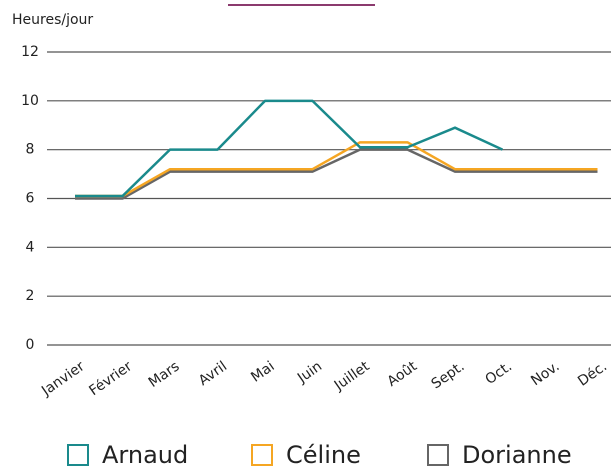 This screenshot has height=469, width=611. Describe the element at coordinates (309, 372) in the screenshot. I see `x-tick-label: Juin` at that location.